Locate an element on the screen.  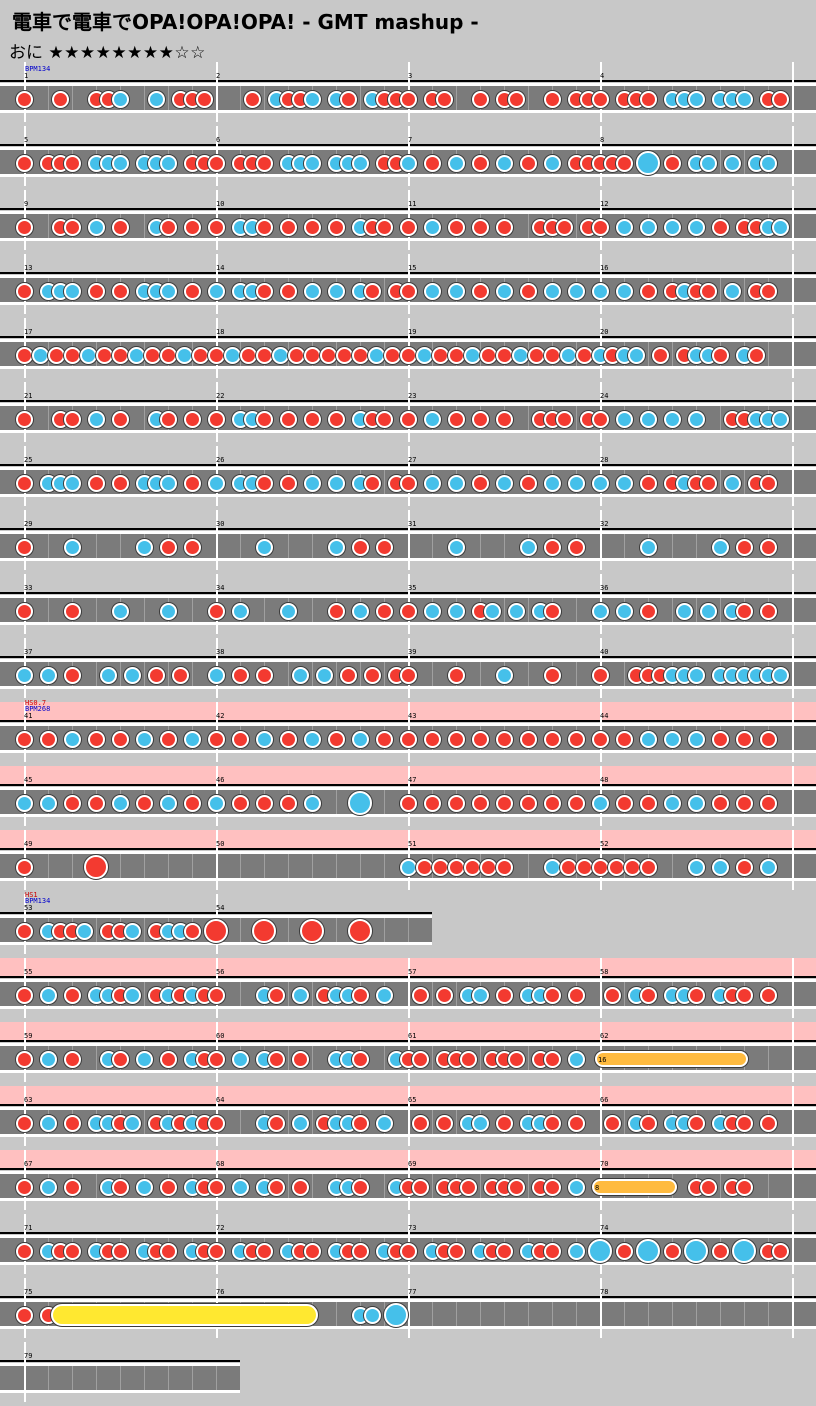
measure-number: 59 is located at coordinates (28, 1036).